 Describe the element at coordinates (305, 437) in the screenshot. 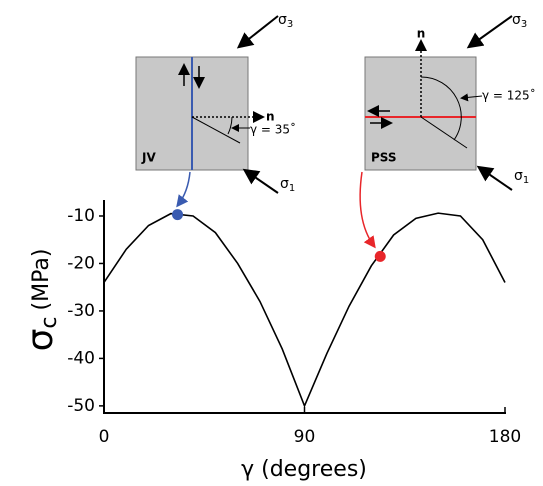

I see `x-tick-label: 90` at that location.